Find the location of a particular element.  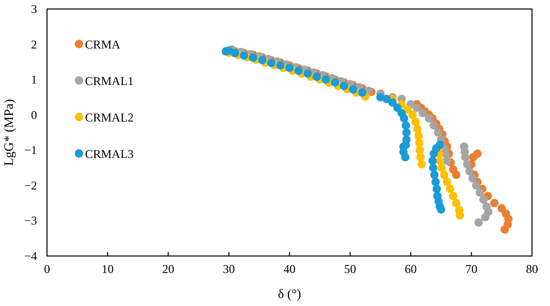

x-tick-label: 50 is located at coordinates (350, 269).